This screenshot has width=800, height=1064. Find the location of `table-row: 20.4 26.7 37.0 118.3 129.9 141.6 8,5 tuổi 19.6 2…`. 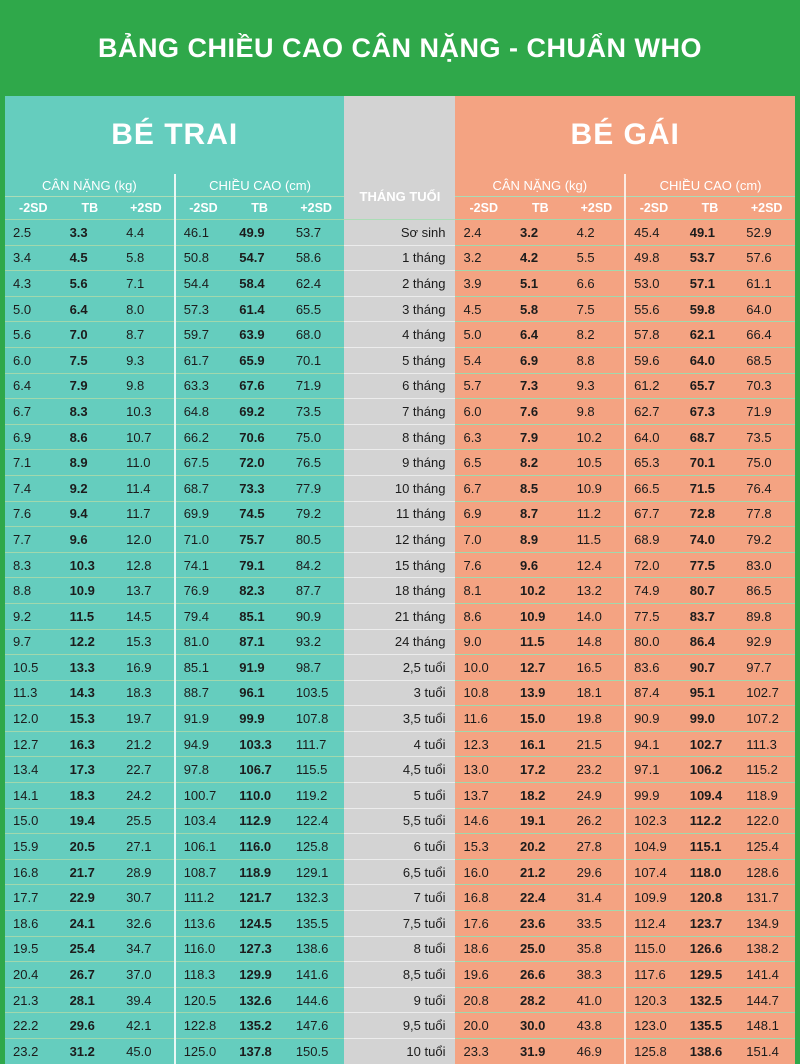

table-row: 20.4 26.7 37.0 118.3 129.9 141.6 8,5 tuổi 19.6 2… is located at coordinates (400, 974).